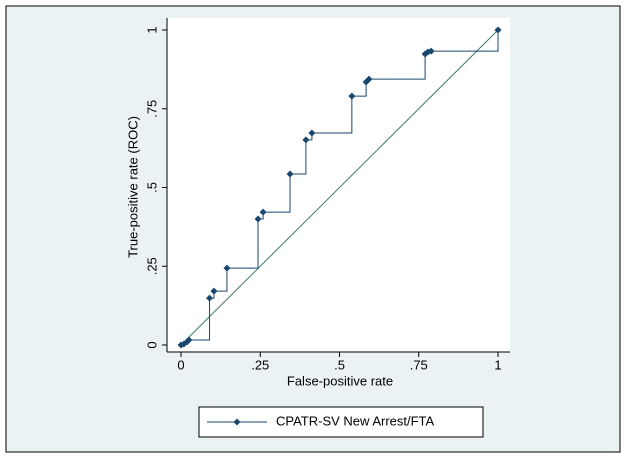 This screenshot has height=463, width=626. Describe the element at coordinates (419, 364) in the screenshot. I see `x-tick-label: .75` at that location.